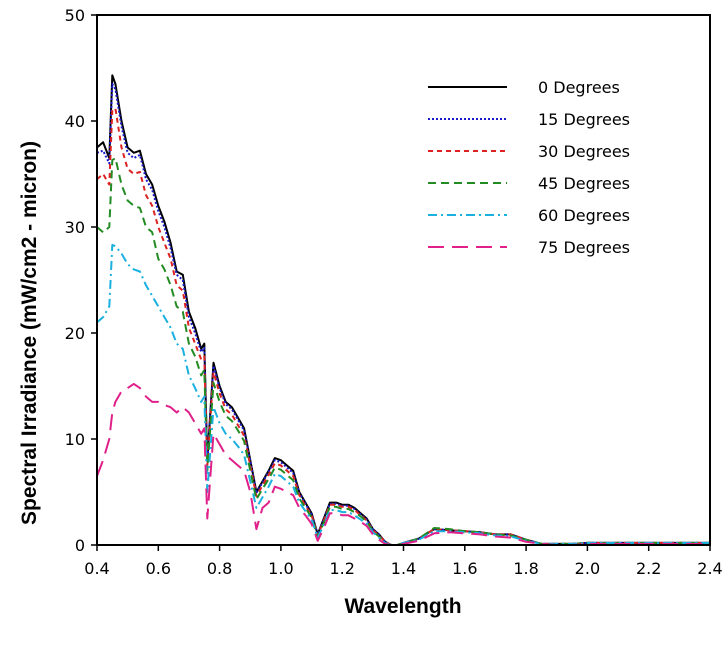 The width and height of the screenshot is (728, 655). What do you see at coordinates (709, 568) in the screenshot?
I see `x-tick-label: 2.4` at bounding box center [709, 568].